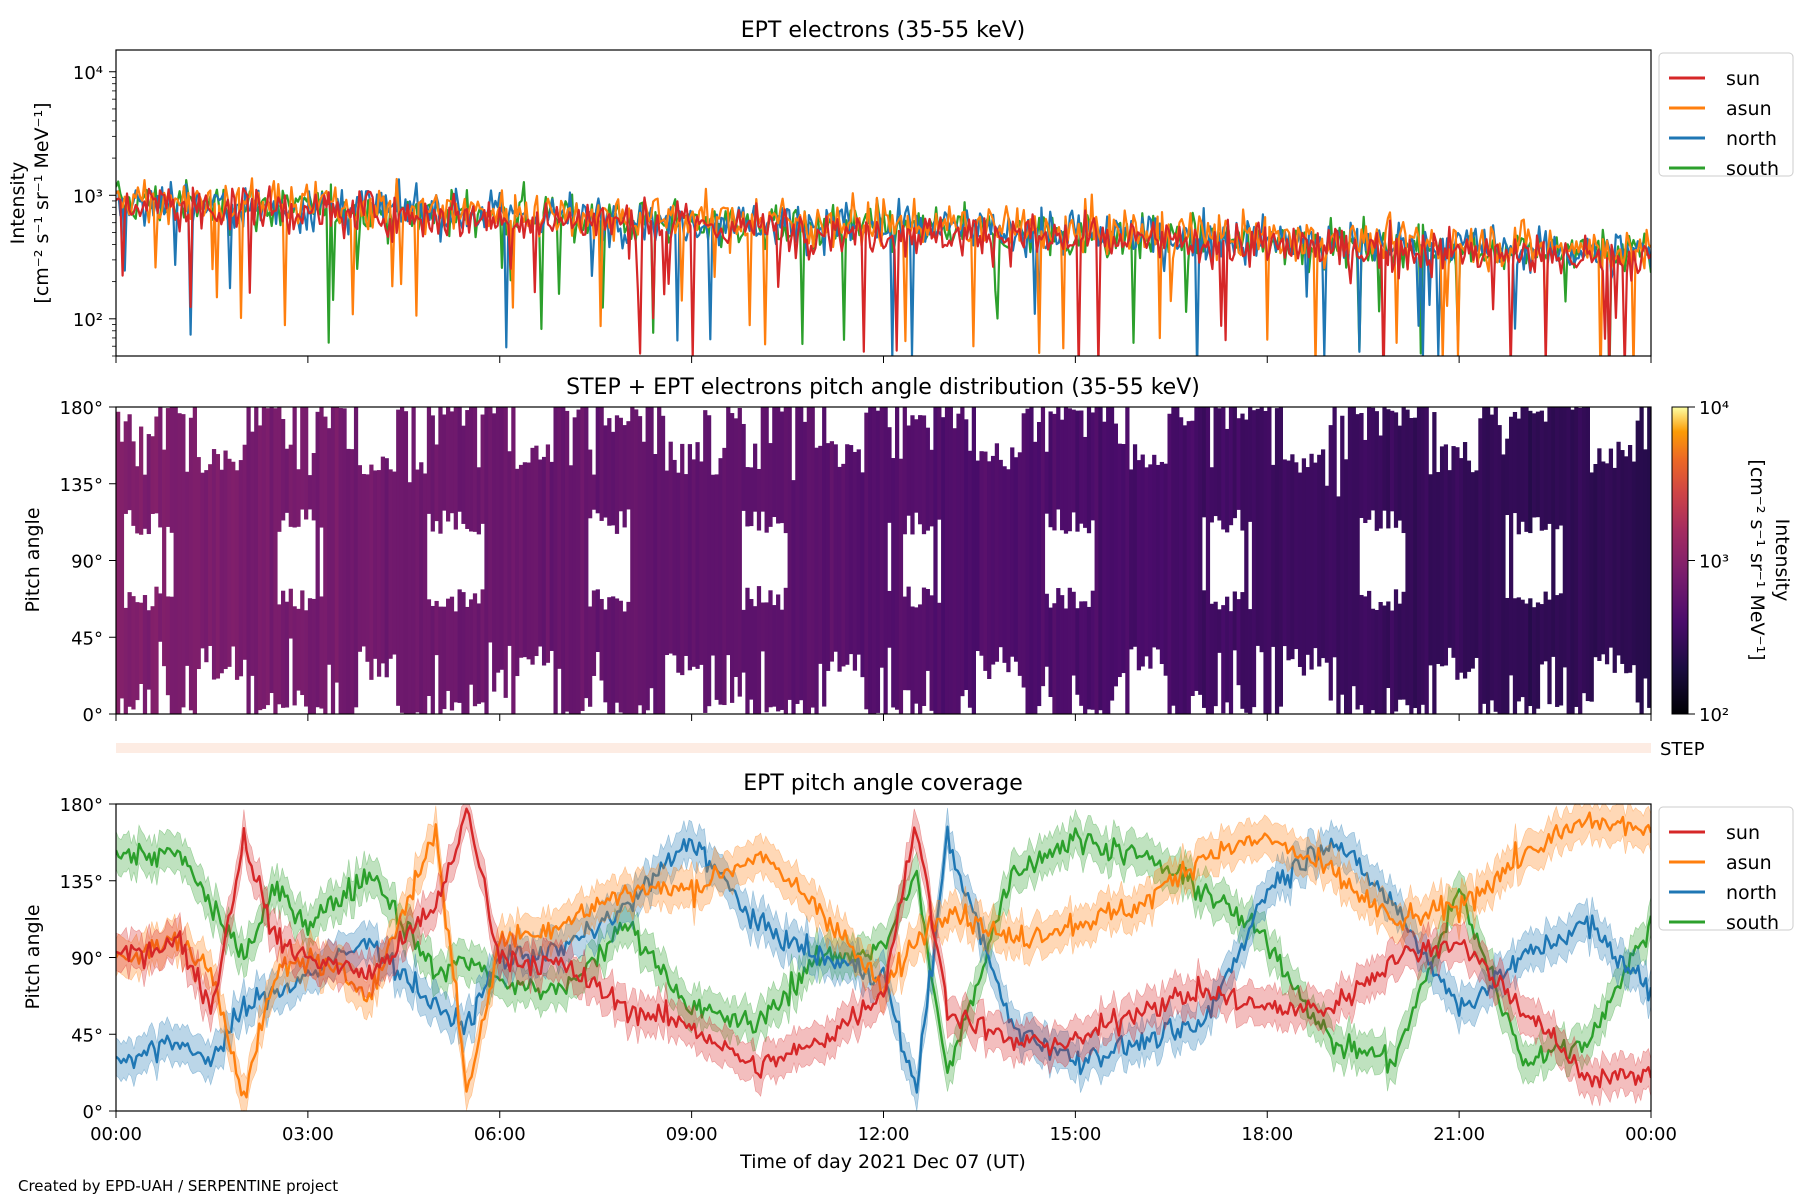 The width and height of the screenshot is (1800, 1200). Describe the element at coordinates (883, 783) in the screenshot. I see `panel4-title: EPT pitch angle coverage` at that location.